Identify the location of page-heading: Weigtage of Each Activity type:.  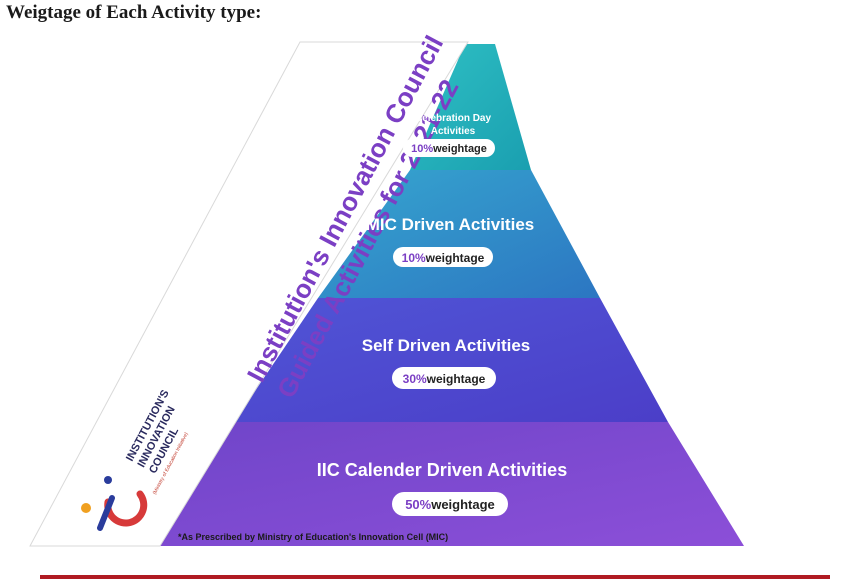
(134, 12).